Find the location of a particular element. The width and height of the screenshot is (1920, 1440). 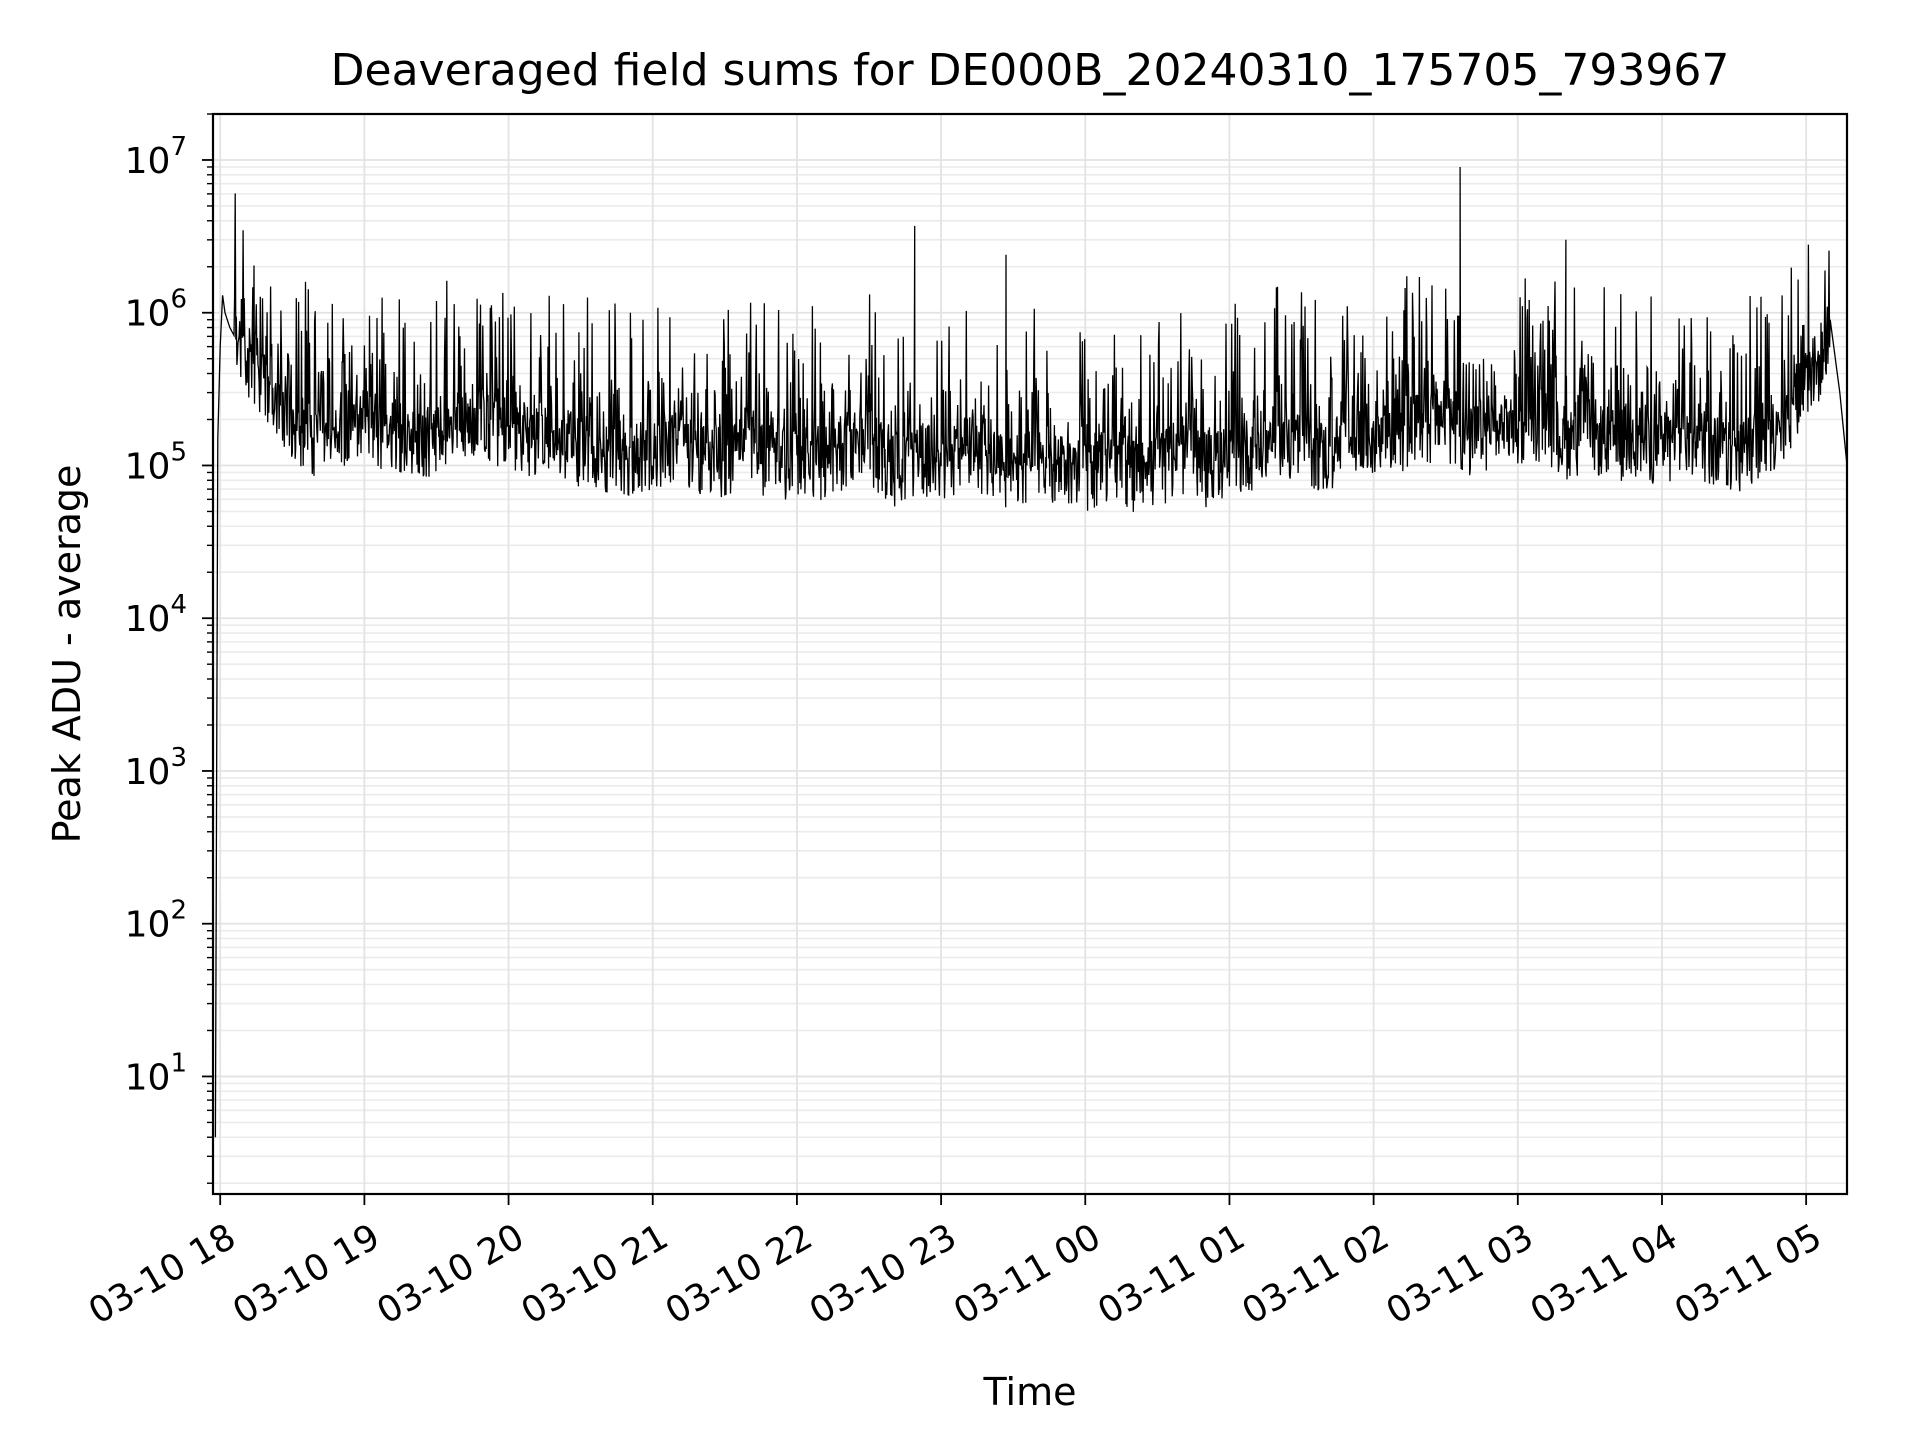

y-tick-exponent: 4 is located at coordinates (178, 605).